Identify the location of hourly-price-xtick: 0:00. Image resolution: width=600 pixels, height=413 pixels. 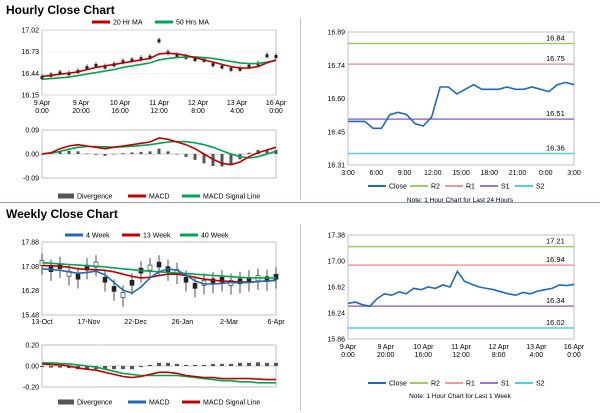
(276, 111).